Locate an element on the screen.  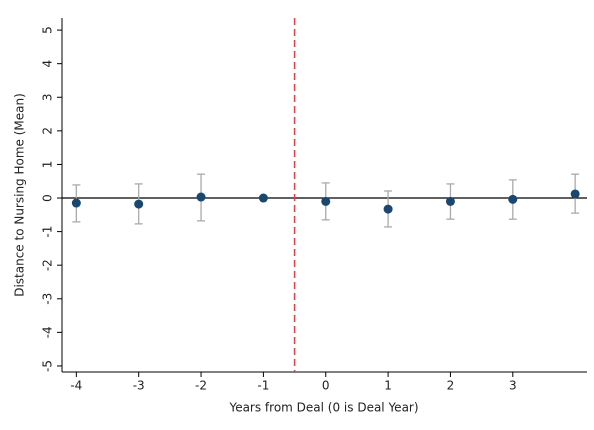
y-tick-label: 5 is located at coordinates (48, 30).